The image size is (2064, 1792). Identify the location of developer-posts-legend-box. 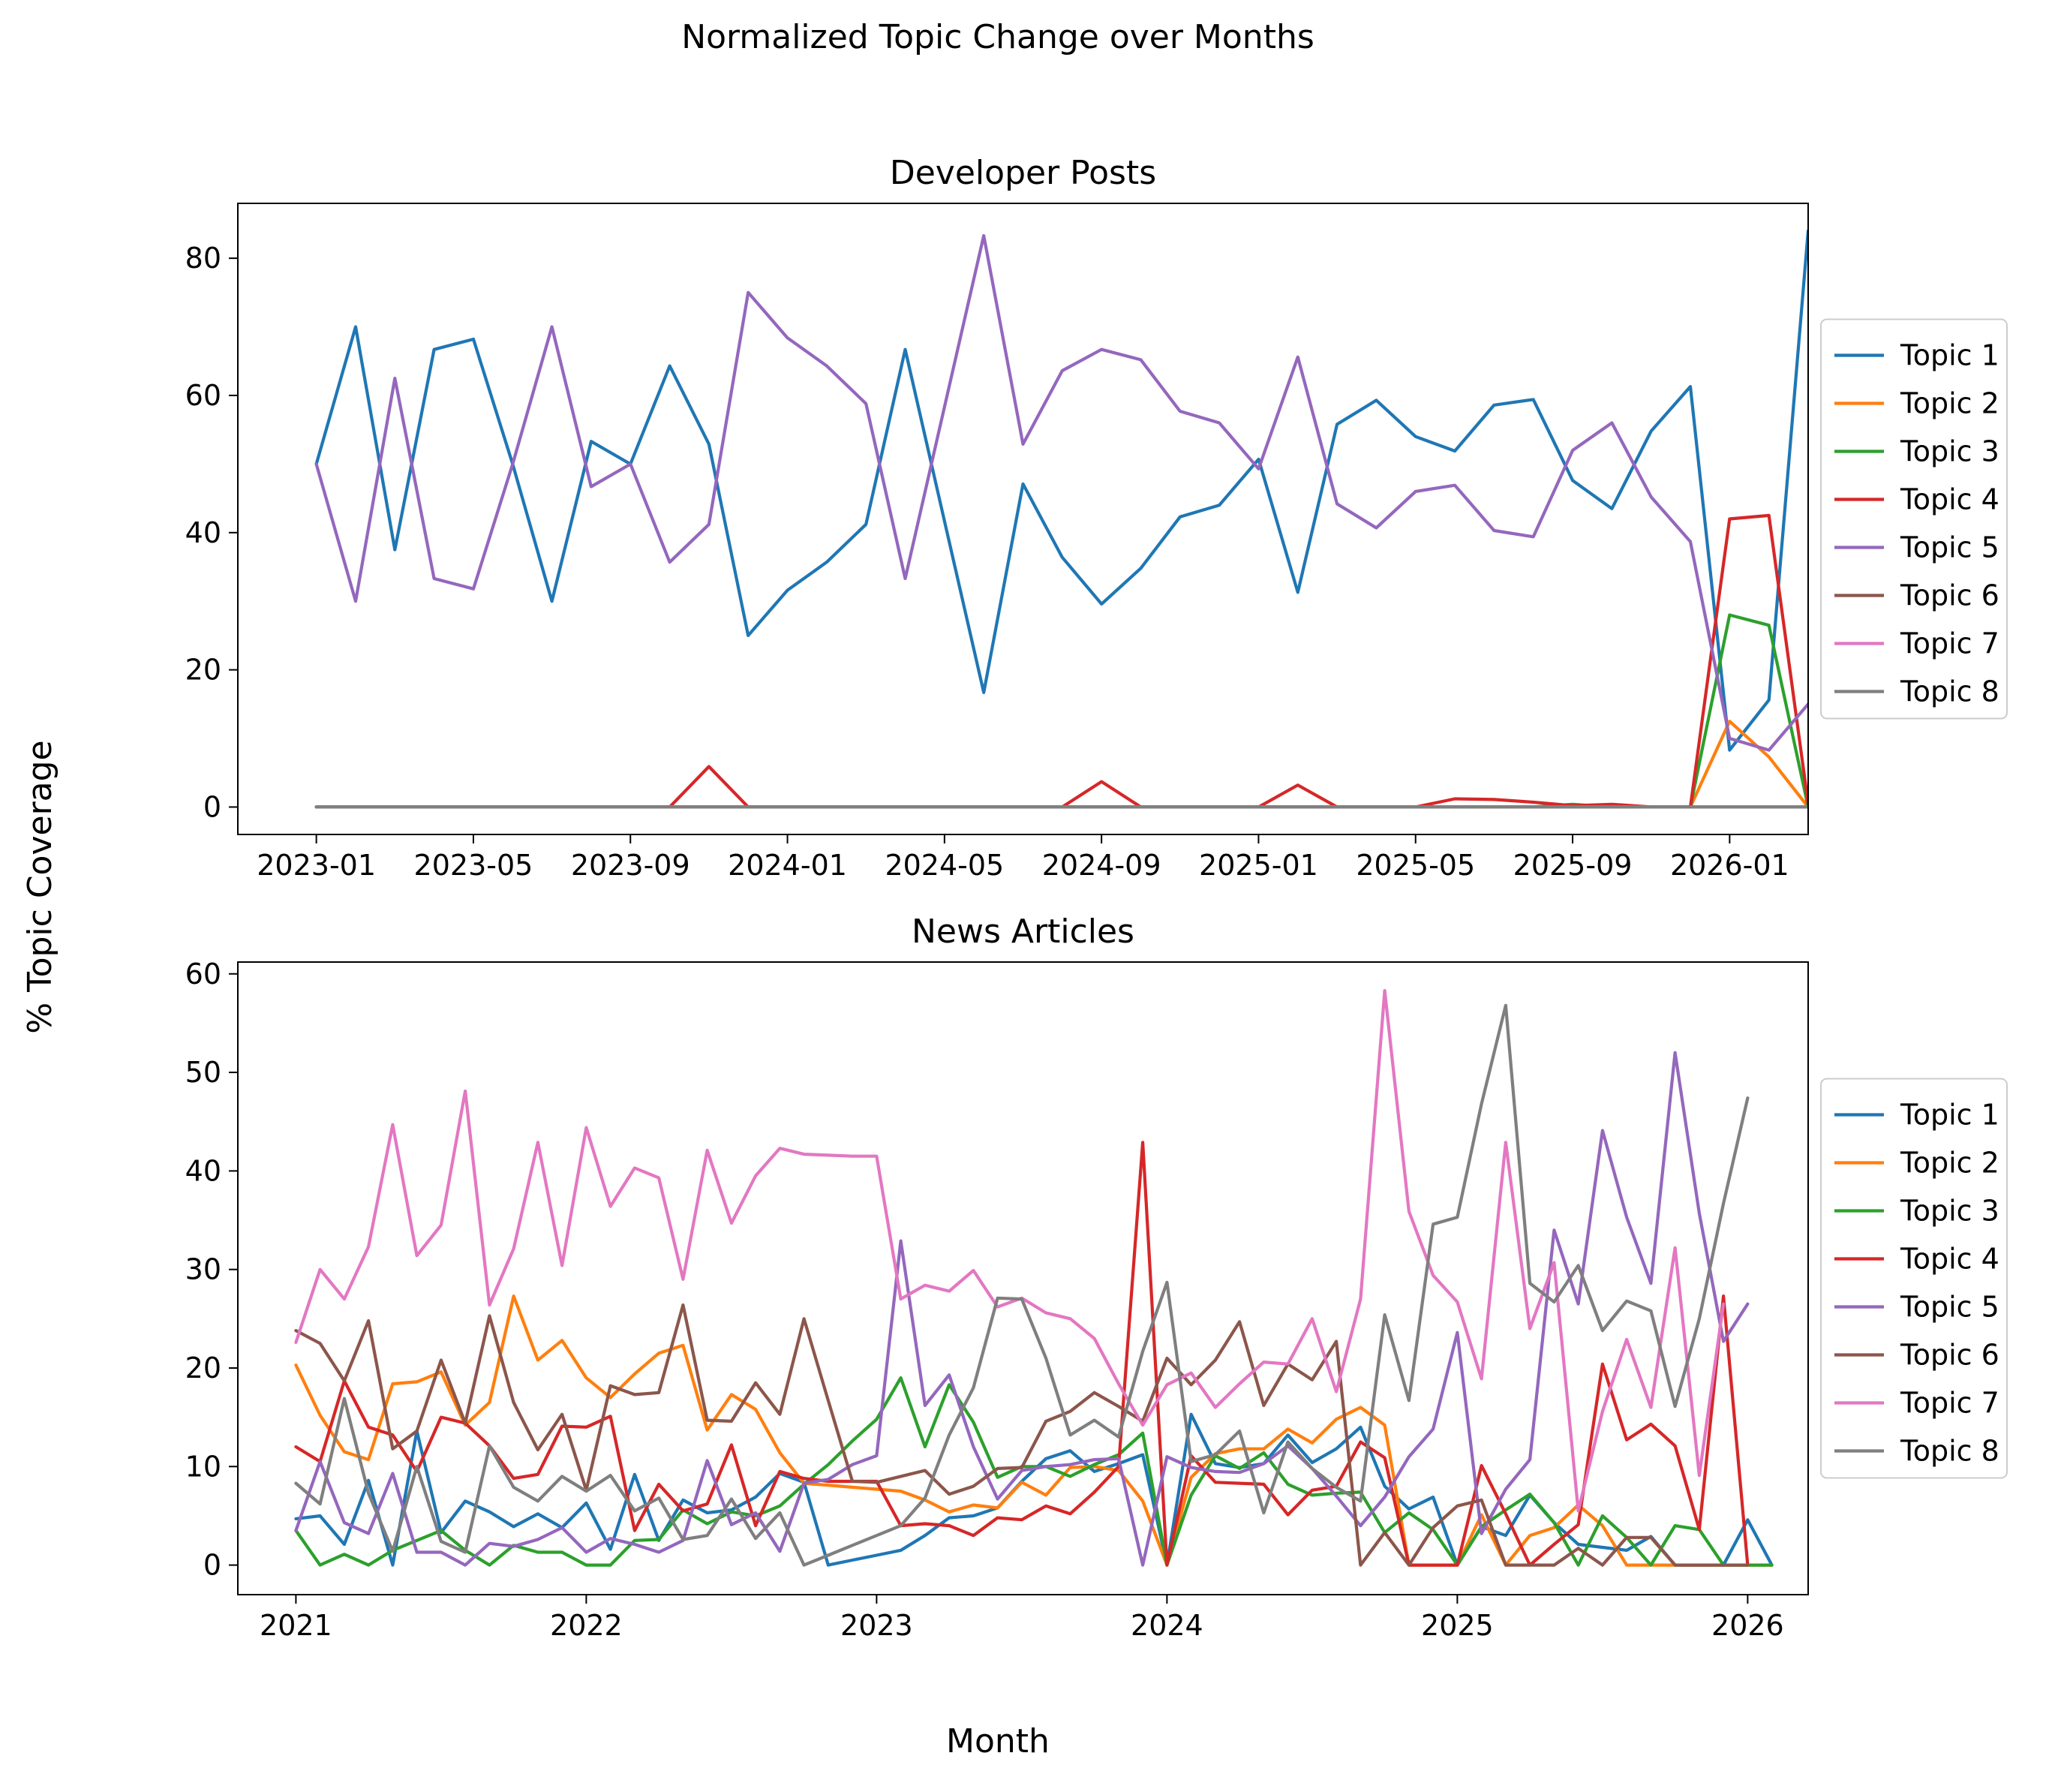
(1914, 519).